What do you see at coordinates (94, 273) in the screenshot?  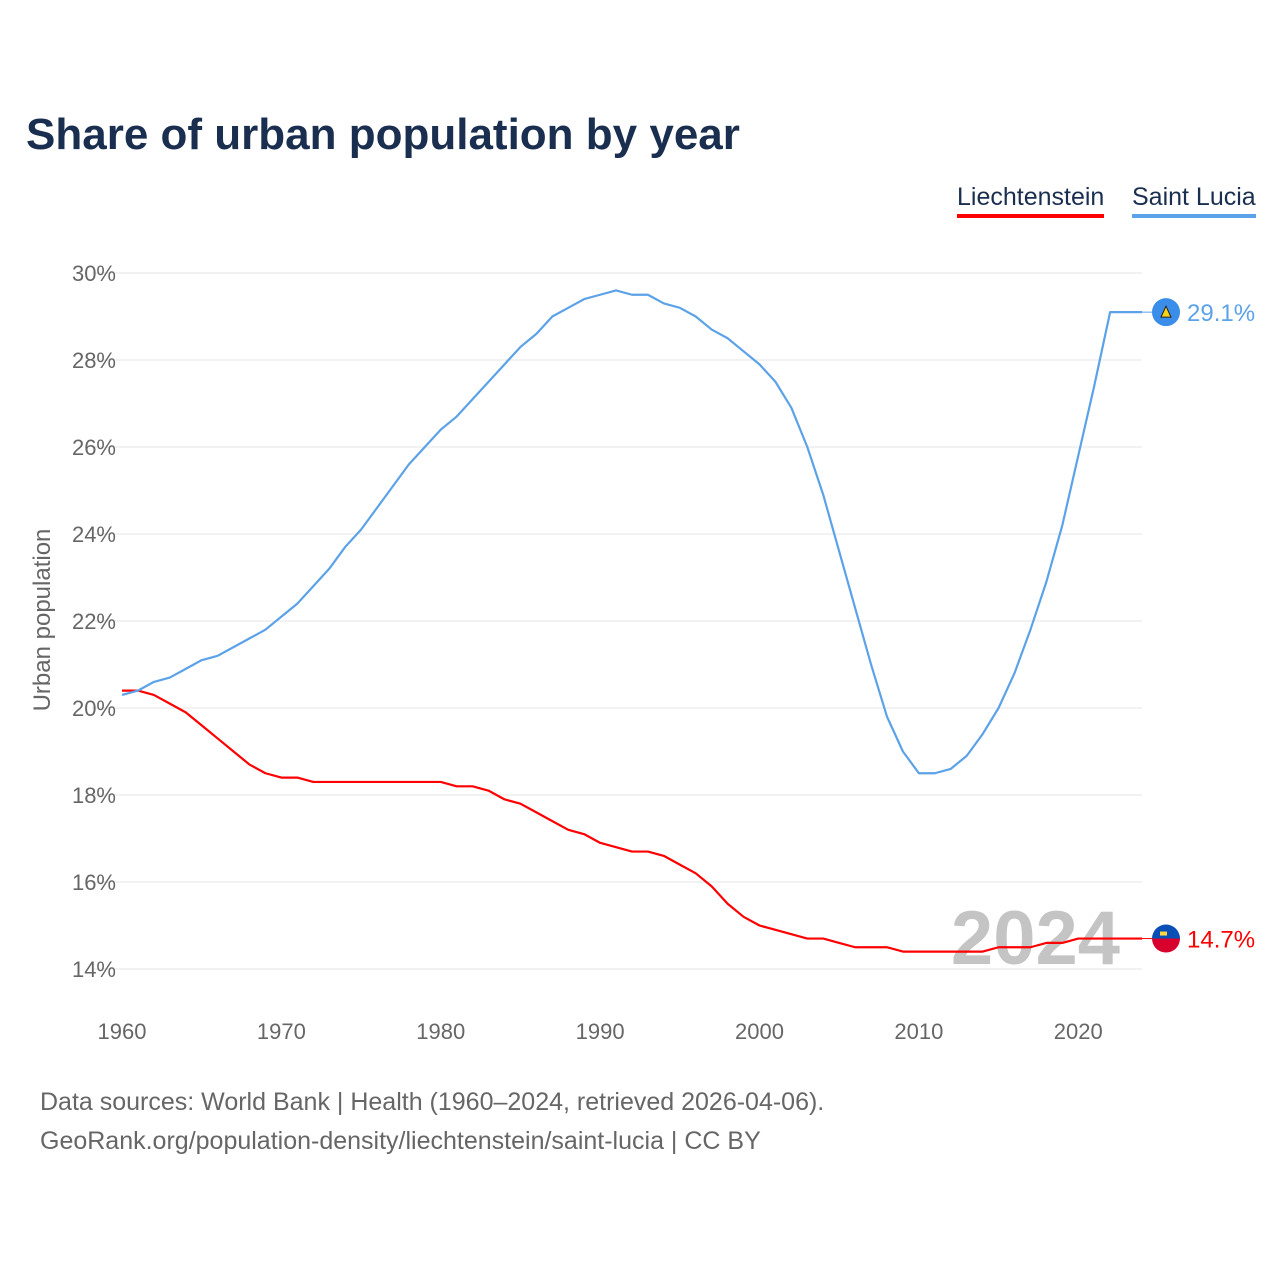 I see `y-tick-label: 30%` at bounding box center [94, 273].